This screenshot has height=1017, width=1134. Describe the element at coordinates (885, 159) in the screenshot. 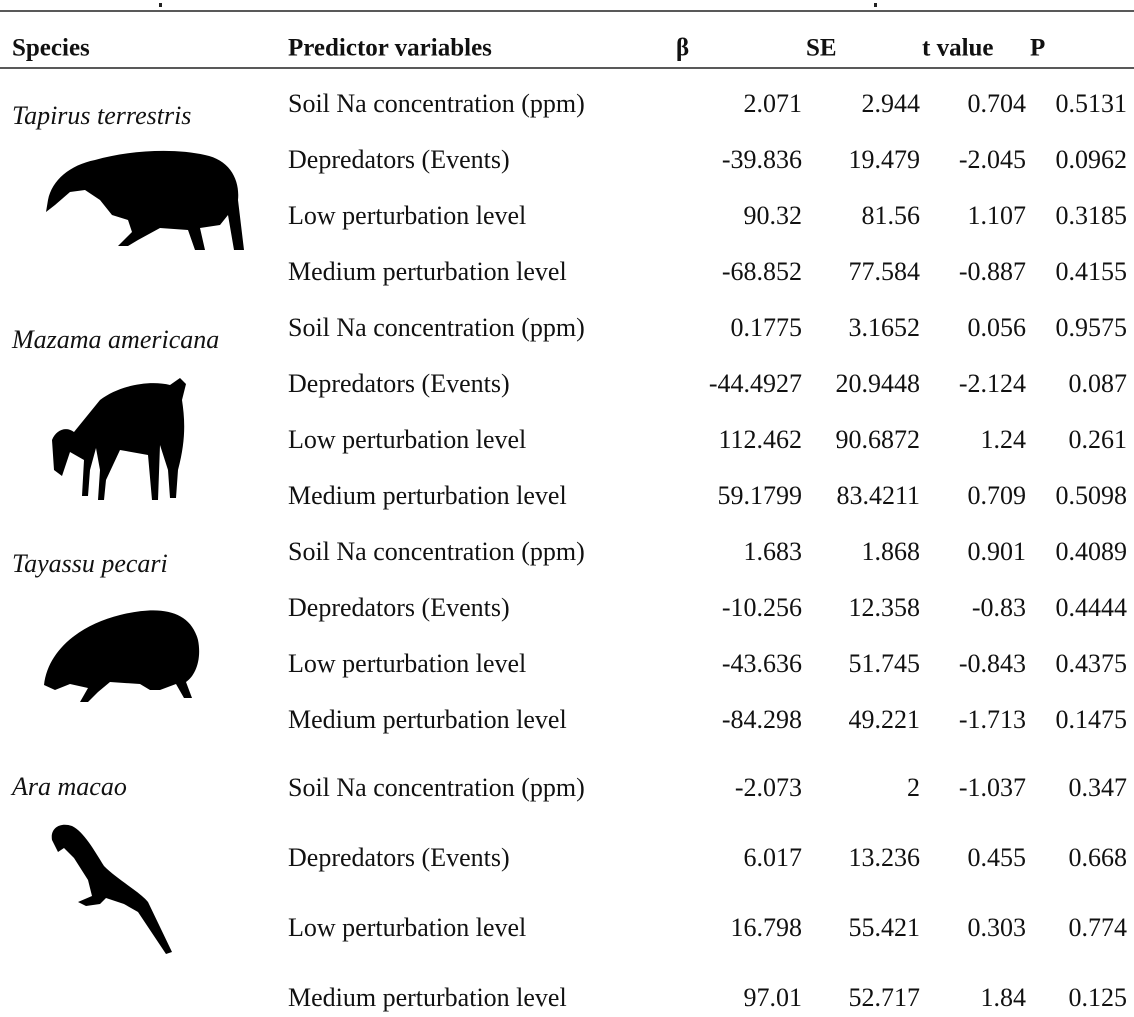

I see `se-cell: 19.479` at that location.